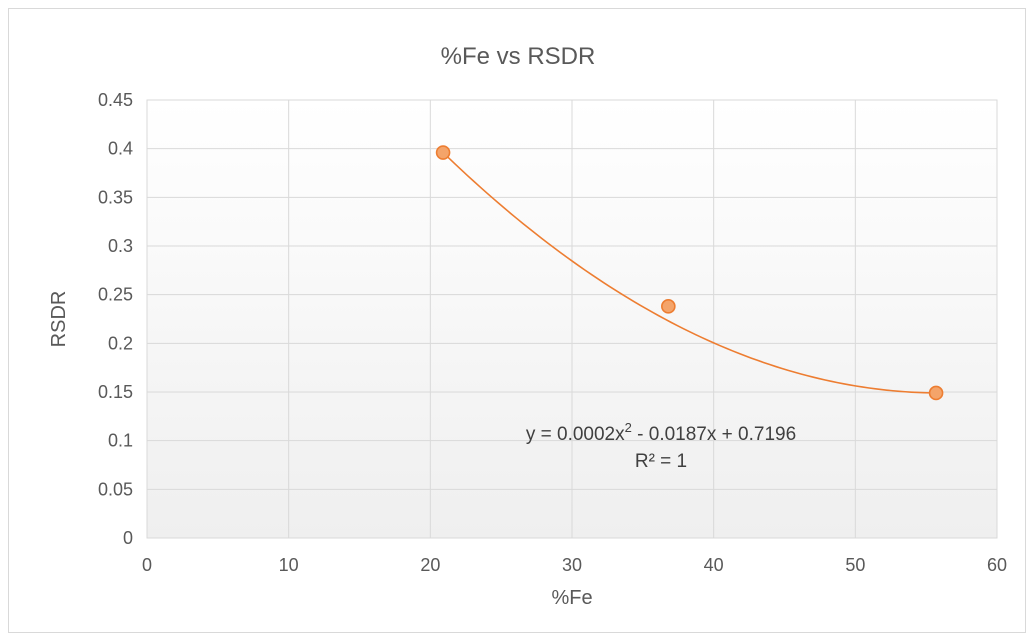 This screenshot has width=1028, height=635. What do you see at coordinates (120, 246) in the screenshot?
I see `y-tick-label: 0.3` at bounding box center [120, 246].